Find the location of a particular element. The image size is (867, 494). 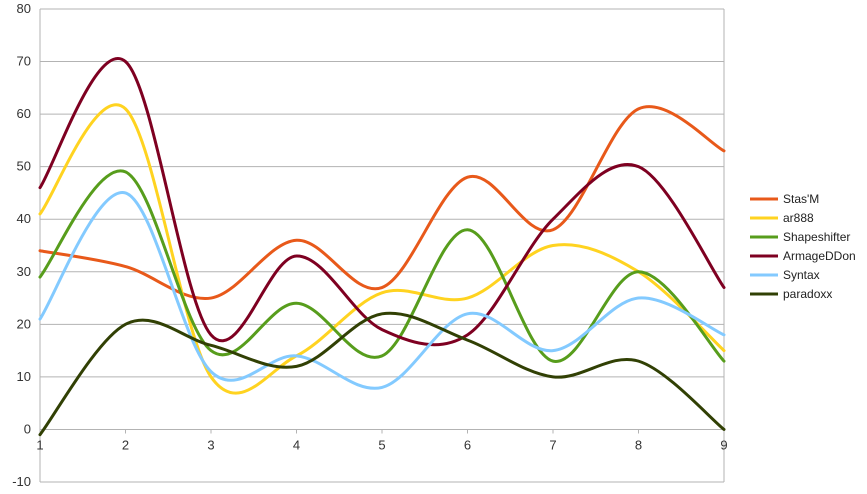

legend-label-ar888: ar888 is located at coordinates (798, 218).